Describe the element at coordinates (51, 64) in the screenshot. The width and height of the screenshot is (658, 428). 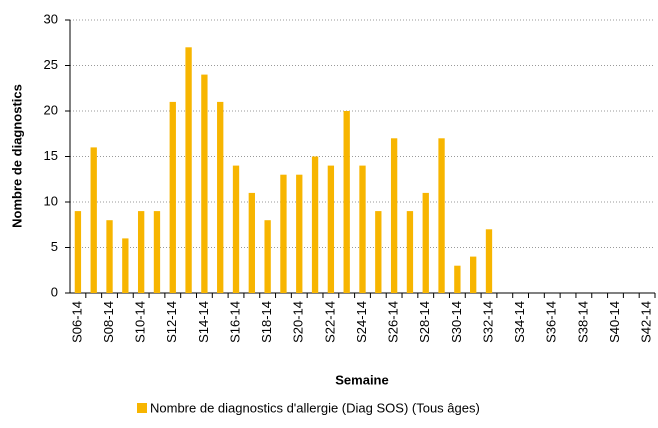
I see `y-tick-label: 25` at that location.